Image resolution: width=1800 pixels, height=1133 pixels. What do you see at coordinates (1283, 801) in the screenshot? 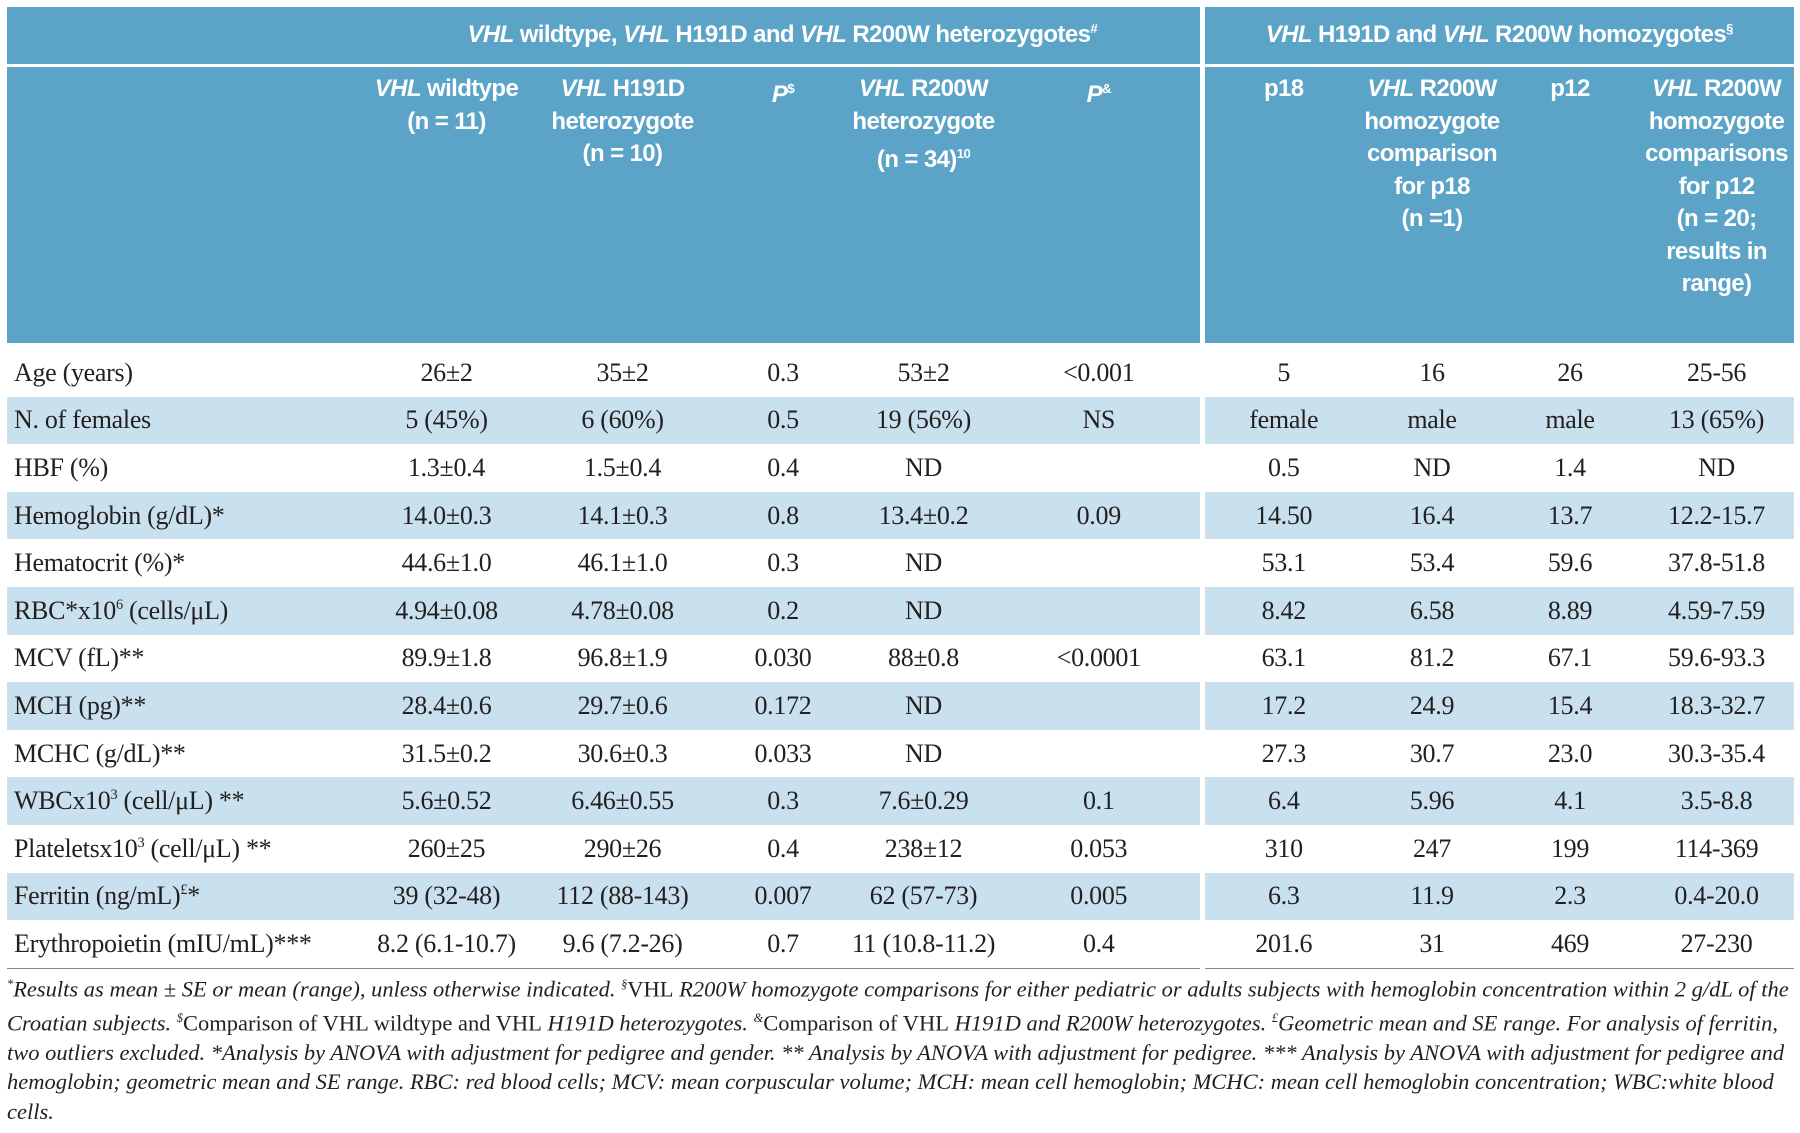
I see `text: 6.4` at bounding box center [1283, 801].